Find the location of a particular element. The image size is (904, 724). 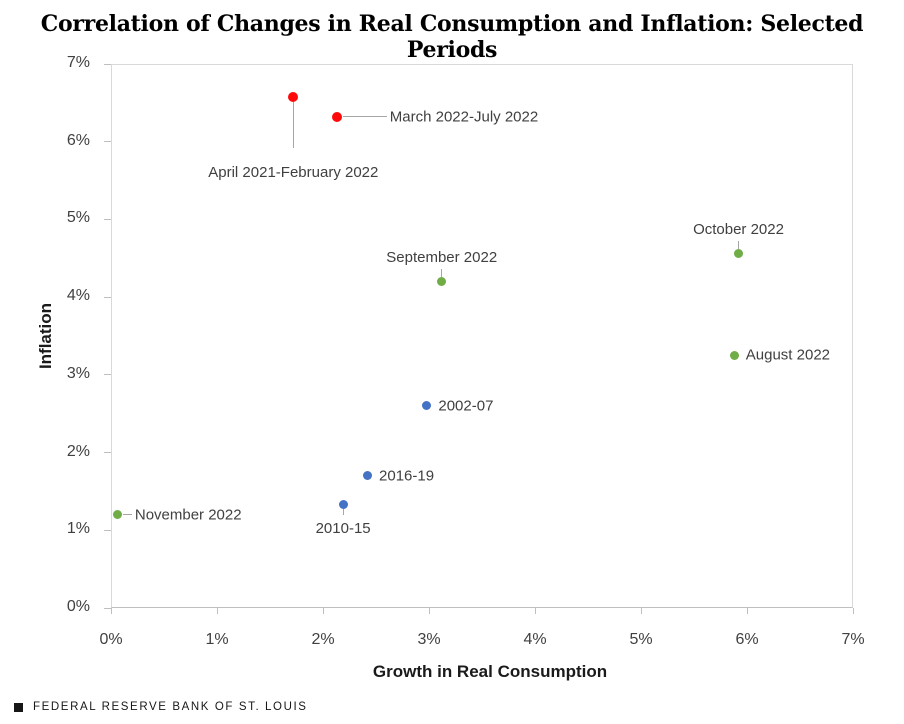

x-tick-label: 4% is located at coordinates (535, 639).